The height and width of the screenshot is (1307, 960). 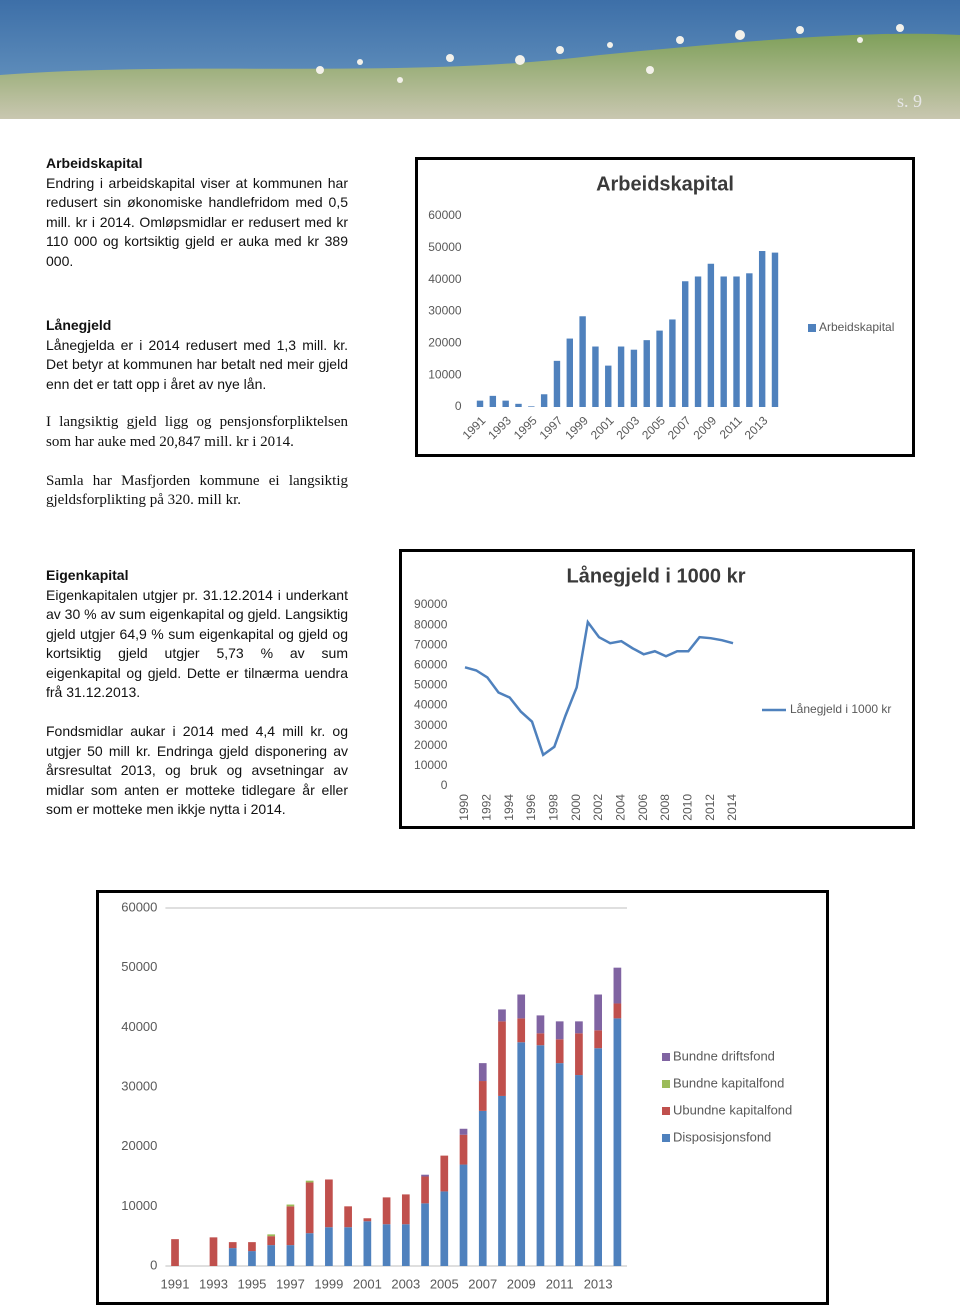 I want to click on x-tick-label: 2007, so click(x=482, y=1283).